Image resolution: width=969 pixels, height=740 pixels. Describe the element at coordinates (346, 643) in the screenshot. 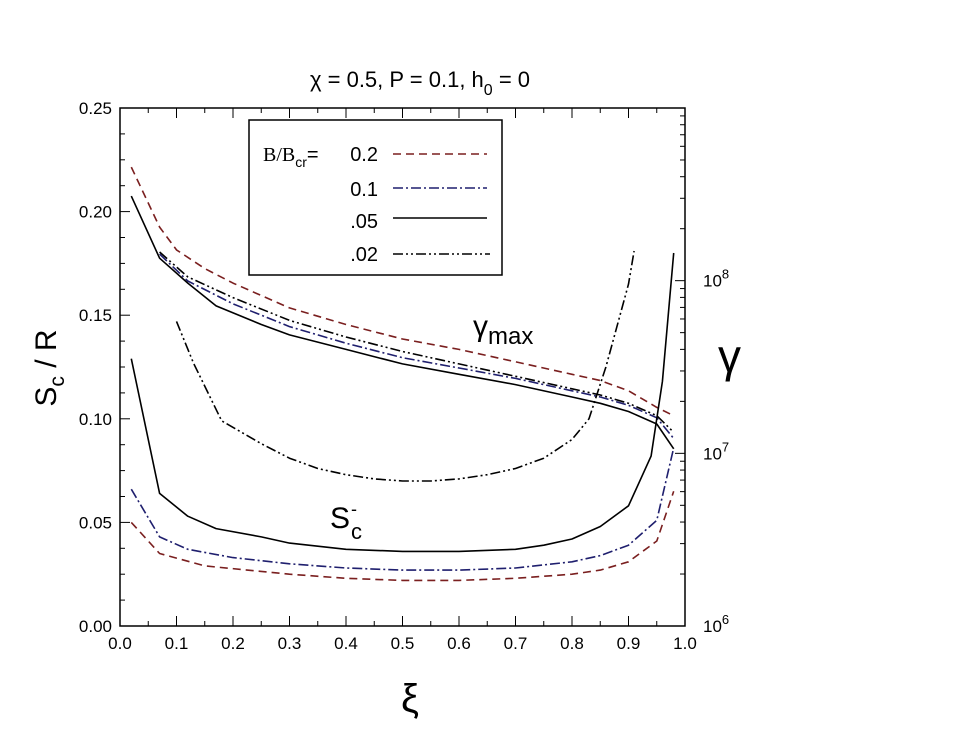

I see `x-tick-label: 0.4` at that location.